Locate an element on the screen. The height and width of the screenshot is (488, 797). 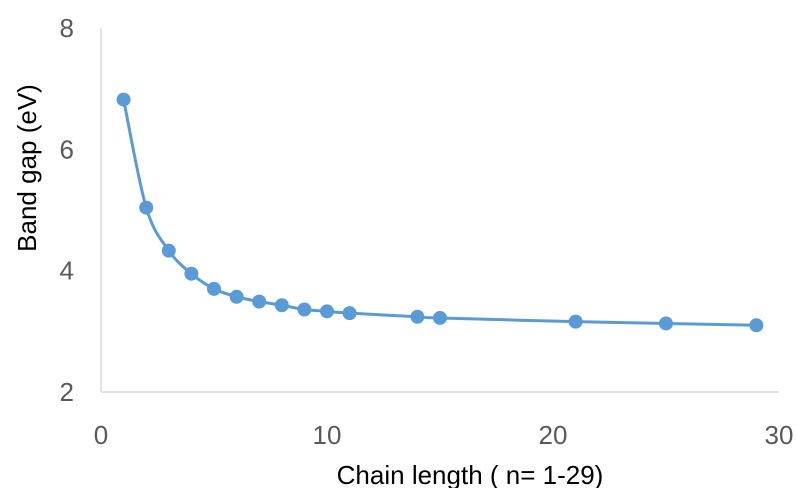
y-tick-labels: 2 4 6 8 is located at coordinates (67, 210).